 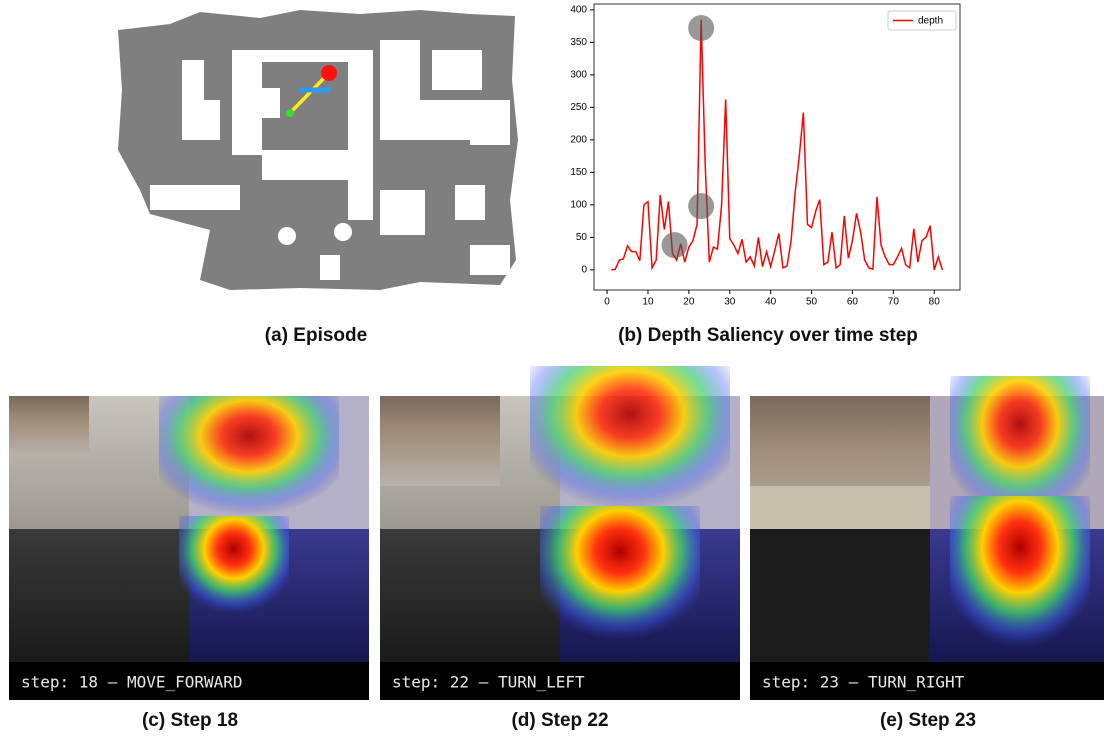 What do you see at coordinates (584, 269) in the screenshot?
I see `y-tick-label: 0` at bounding box center [584, 269].